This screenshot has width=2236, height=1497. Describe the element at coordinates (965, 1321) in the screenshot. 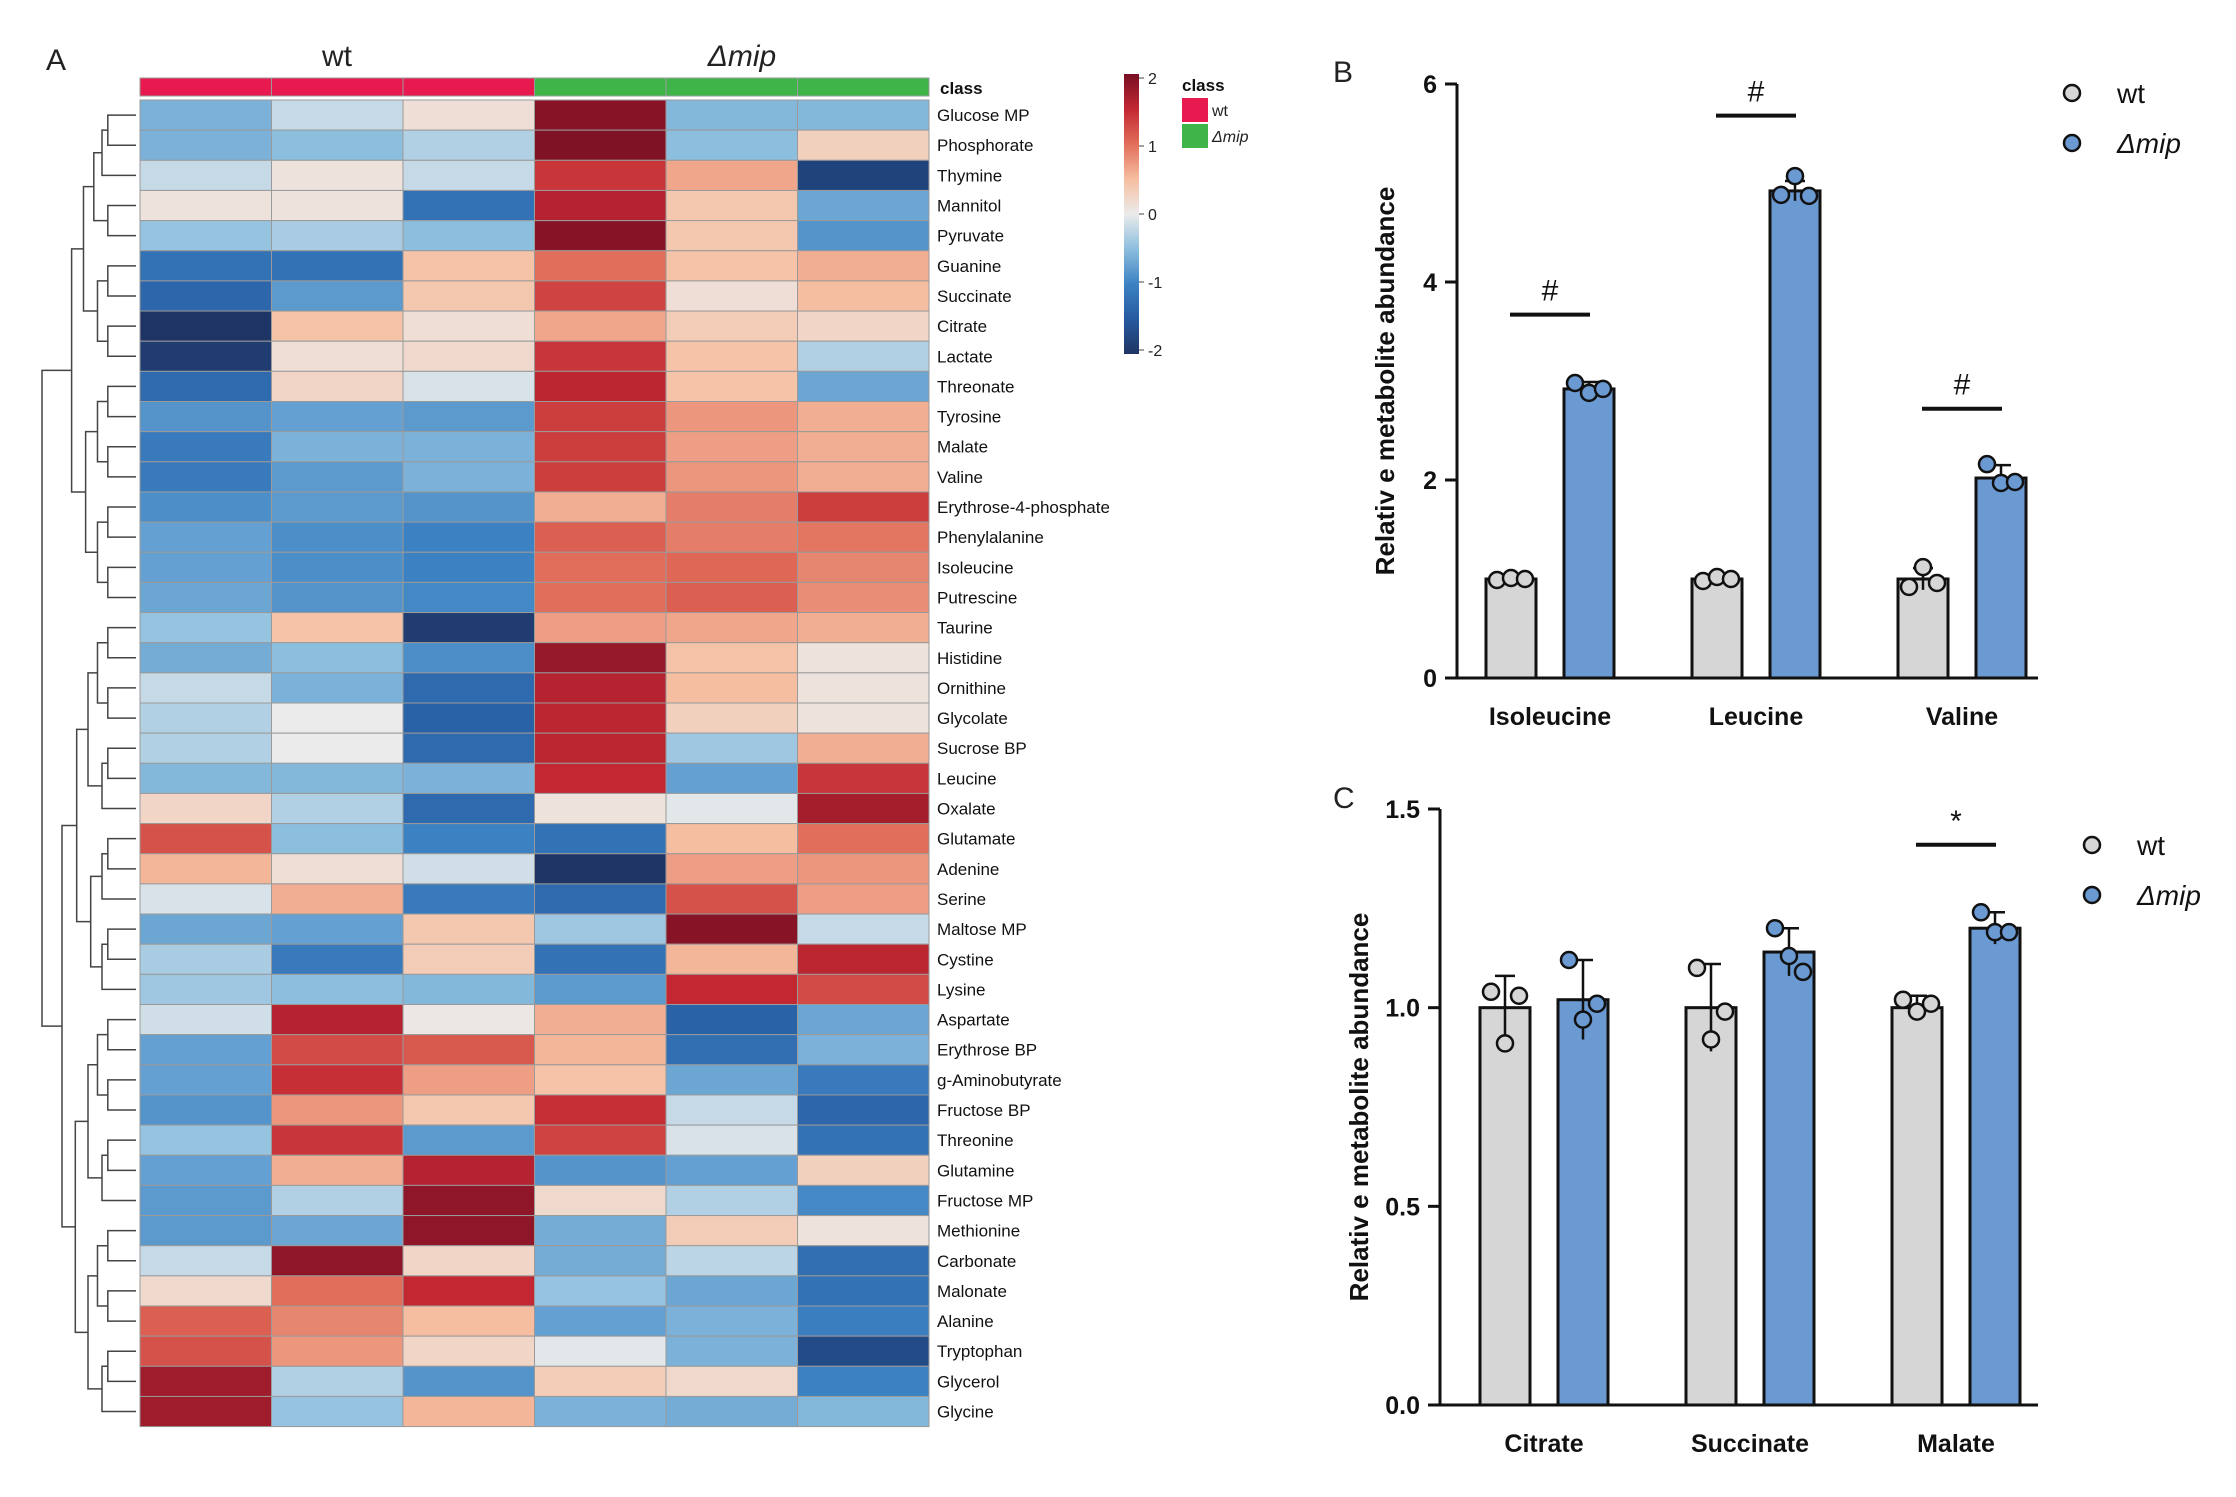

I see `heatmap-row-label: Alanine` at that location.